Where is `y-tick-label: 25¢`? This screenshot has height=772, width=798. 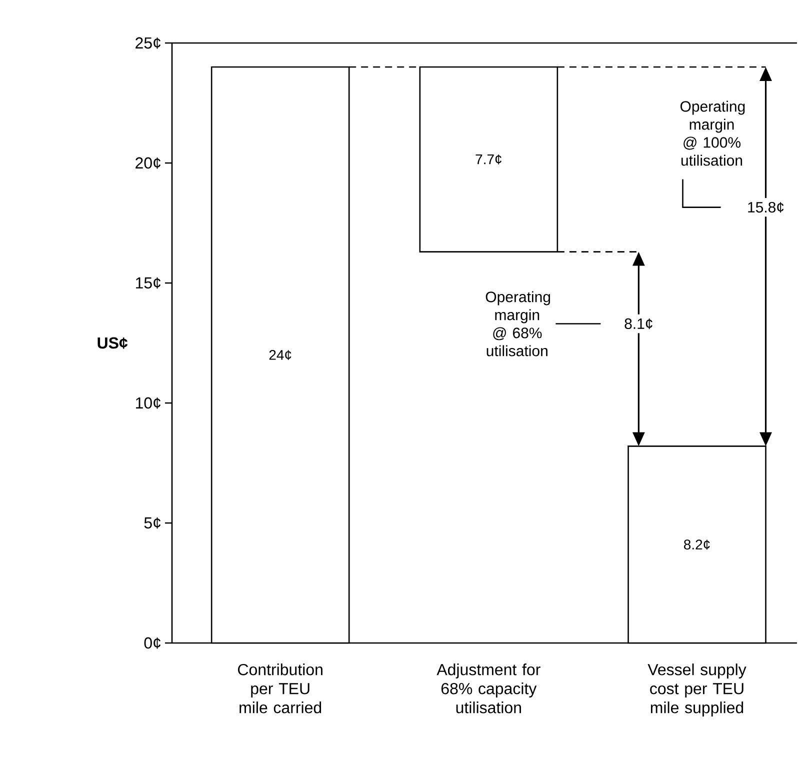
y-tick-label: 25¢ is located at coordinates (148, 43).